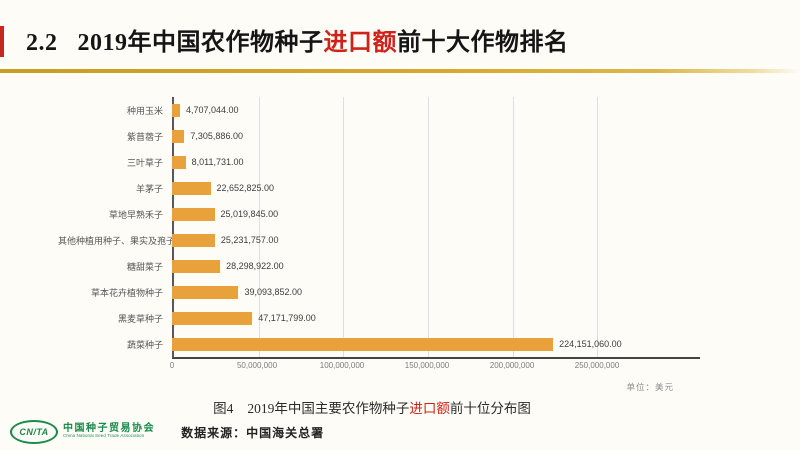  I want to click on category-label: 草本花卉植物种子, so click(126, 292).